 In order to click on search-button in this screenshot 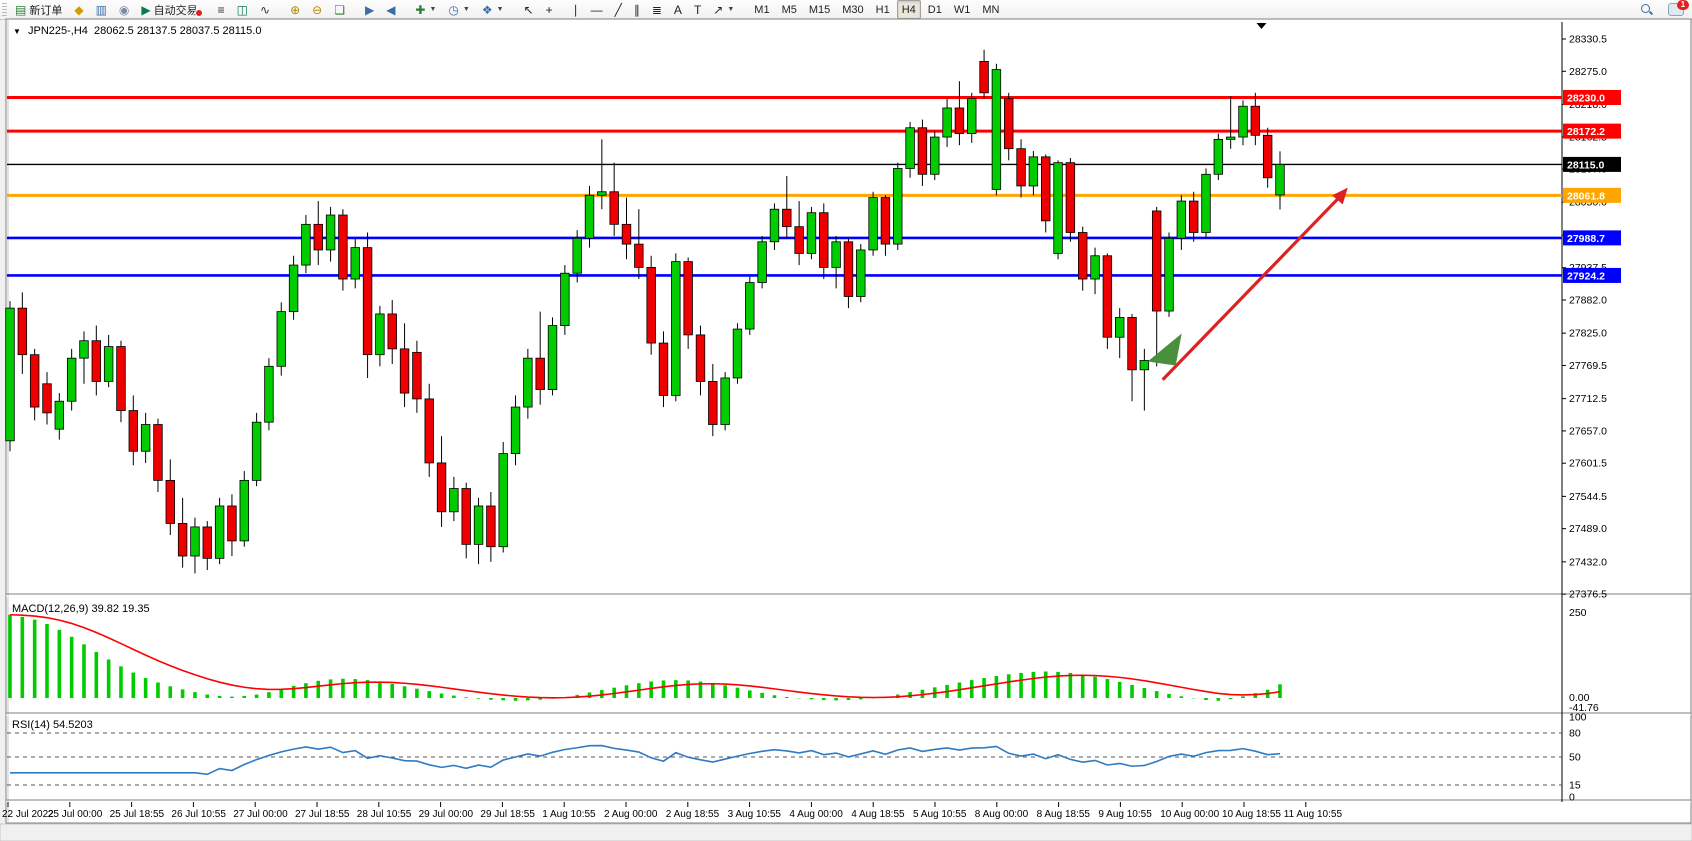, I will do `click(1646, 9)`.